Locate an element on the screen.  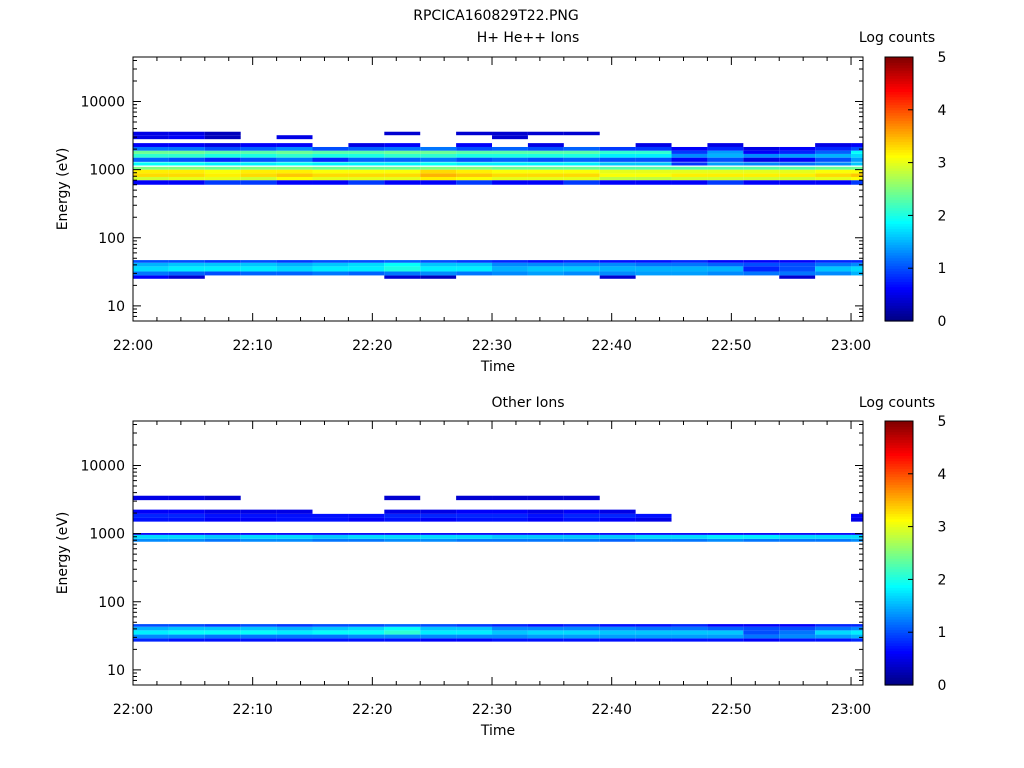
x-tick-label: 22:00 is located at coordinates (133, 710).